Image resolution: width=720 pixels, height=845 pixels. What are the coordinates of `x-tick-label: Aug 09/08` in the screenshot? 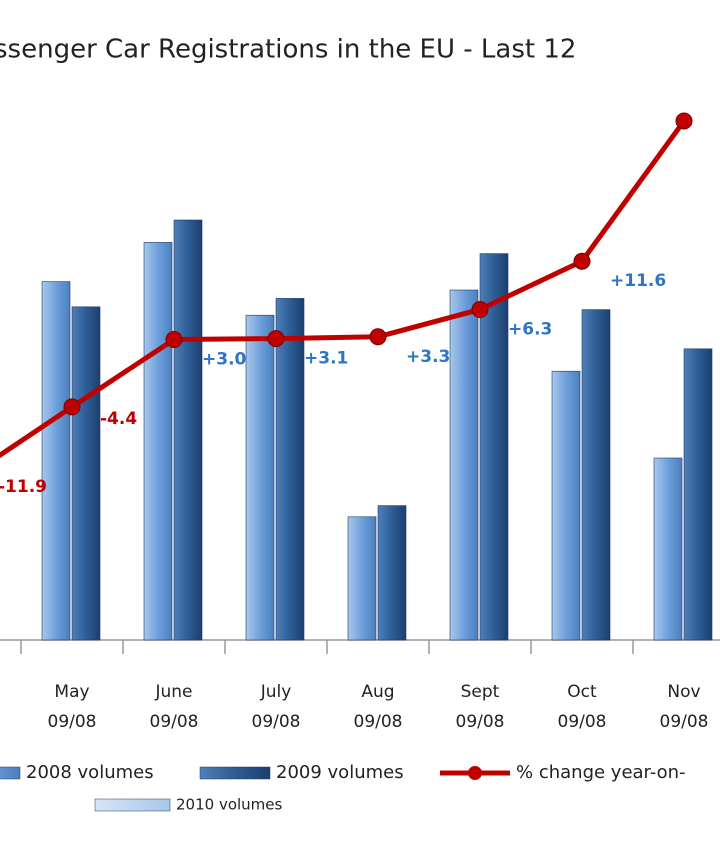 It's located at (378, 707).